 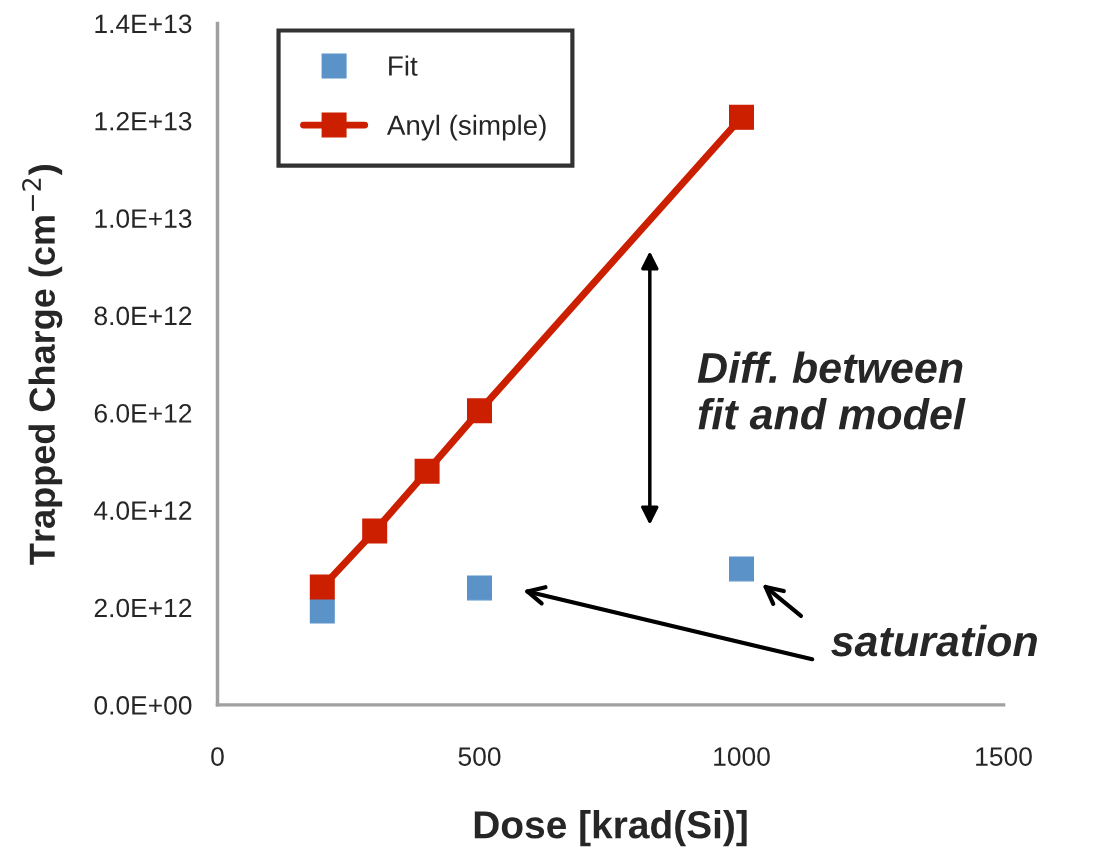 I want to click on x-tick-label: 1000, so click(x=742, y=756).